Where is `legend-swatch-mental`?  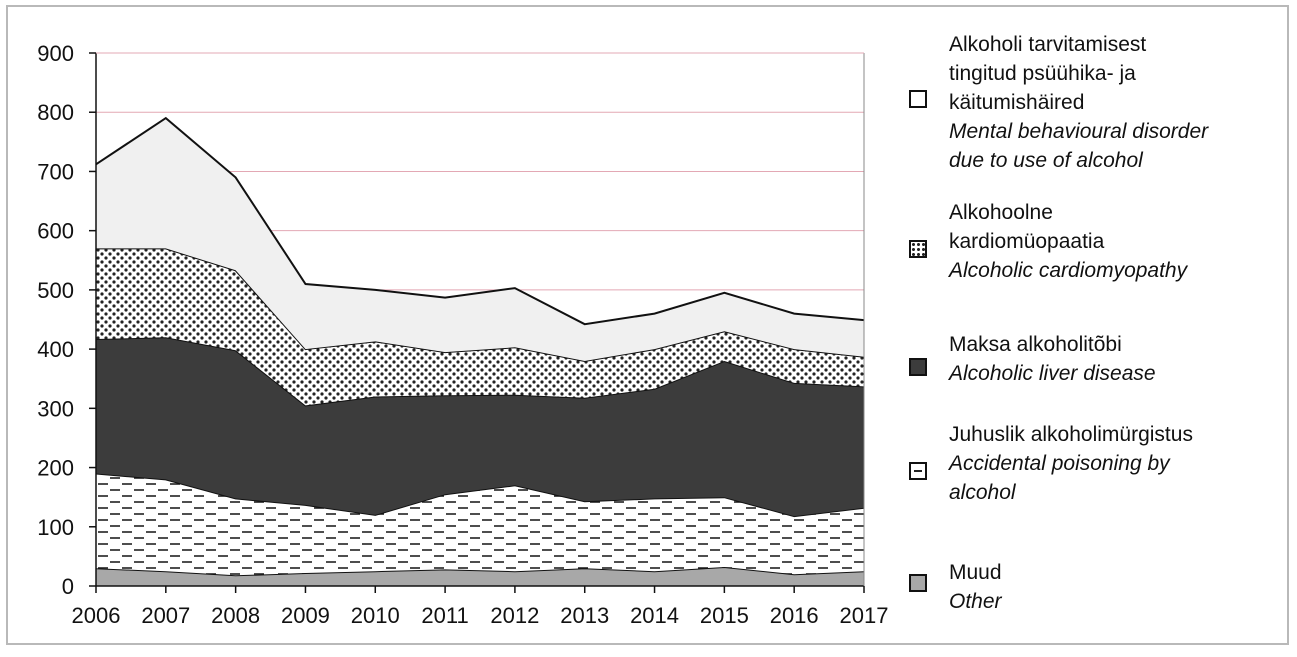 legend-swatch-mental is located at coordinates (918, 99).